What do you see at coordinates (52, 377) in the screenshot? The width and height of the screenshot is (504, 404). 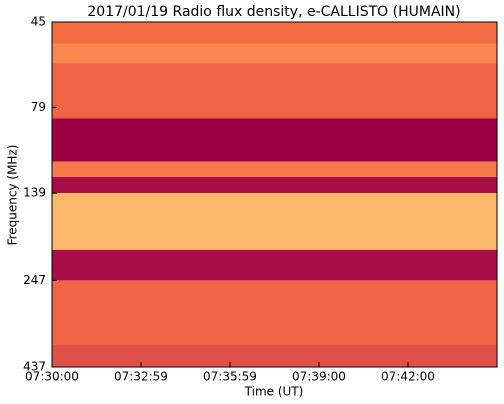 I see `x-tick-label: 07:30:00` at bounding box center [52, 377].